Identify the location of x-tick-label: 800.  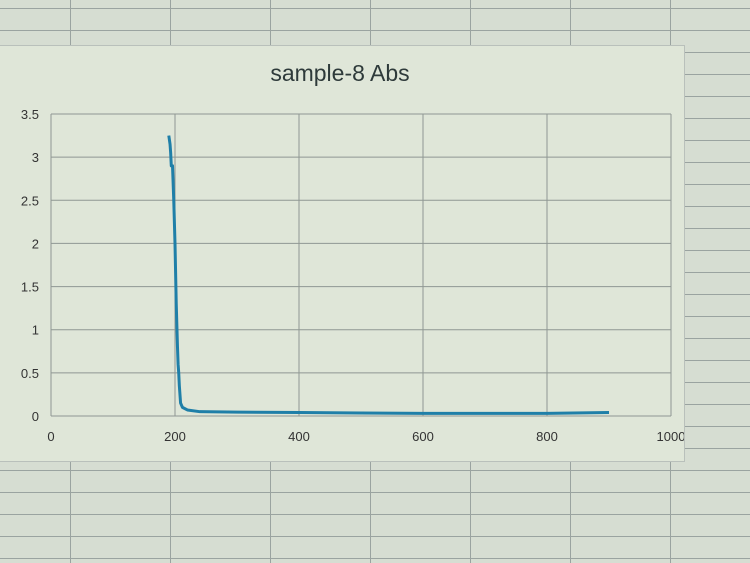
(547, 436).